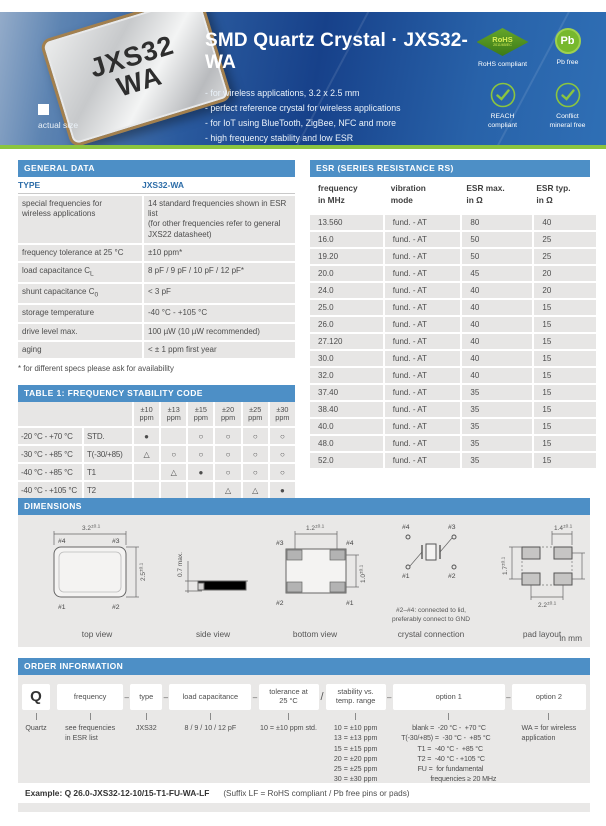 This screenshot has width=606, height=826. What do you see at coordinates (100, 567) in the screenshot?
I see `top-view-diagram: 3.2±0.1 #4 #3 #1 #2 2.5±0.1` at bounding box center [100, 567].